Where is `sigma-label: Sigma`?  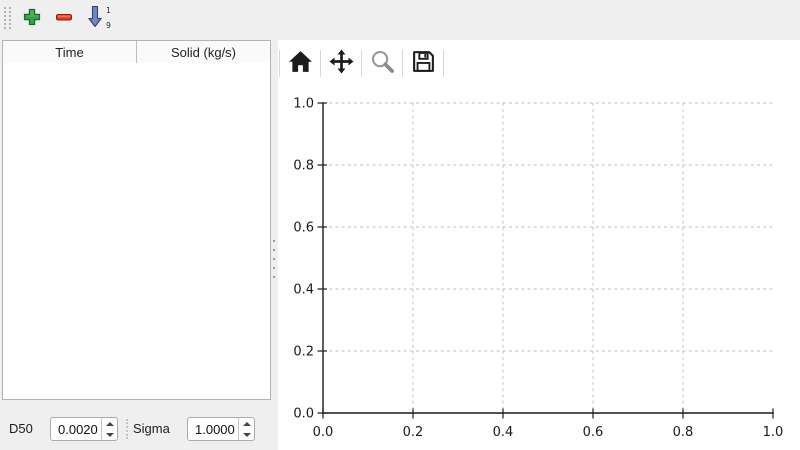 sigma-label: Sigma is located at coordinates (151, 428).